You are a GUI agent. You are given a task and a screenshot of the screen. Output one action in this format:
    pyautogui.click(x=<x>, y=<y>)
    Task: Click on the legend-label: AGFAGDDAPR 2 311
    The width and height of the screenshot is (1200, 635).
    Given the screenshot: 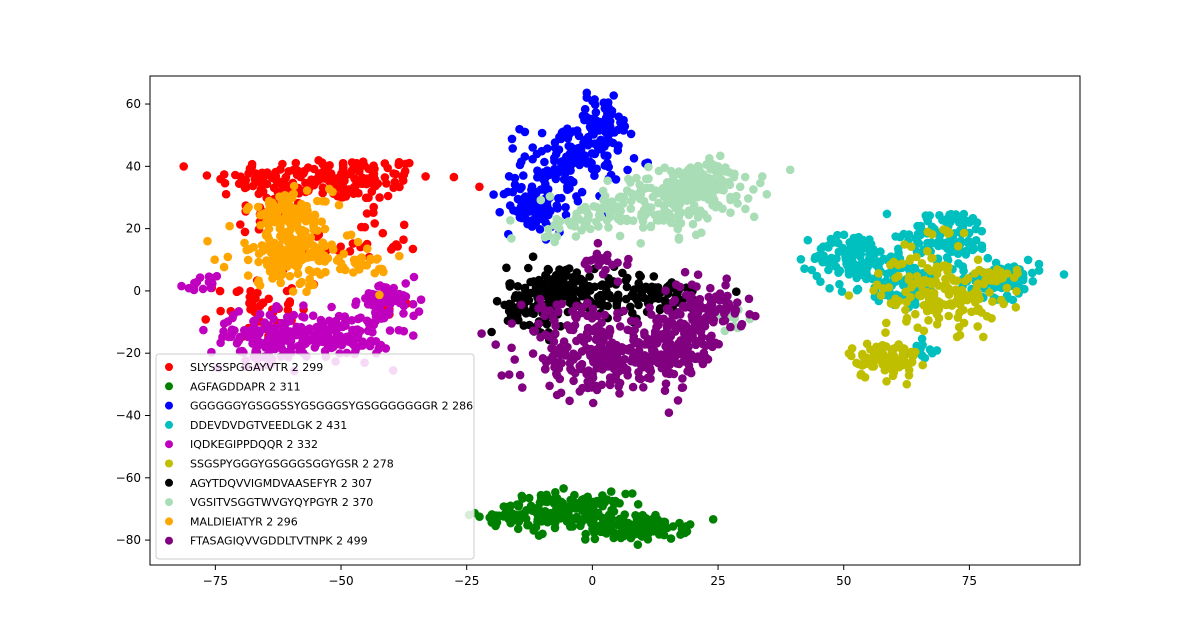 What is the action you would take?
    pyautogui.click(x=245, y=386)
    